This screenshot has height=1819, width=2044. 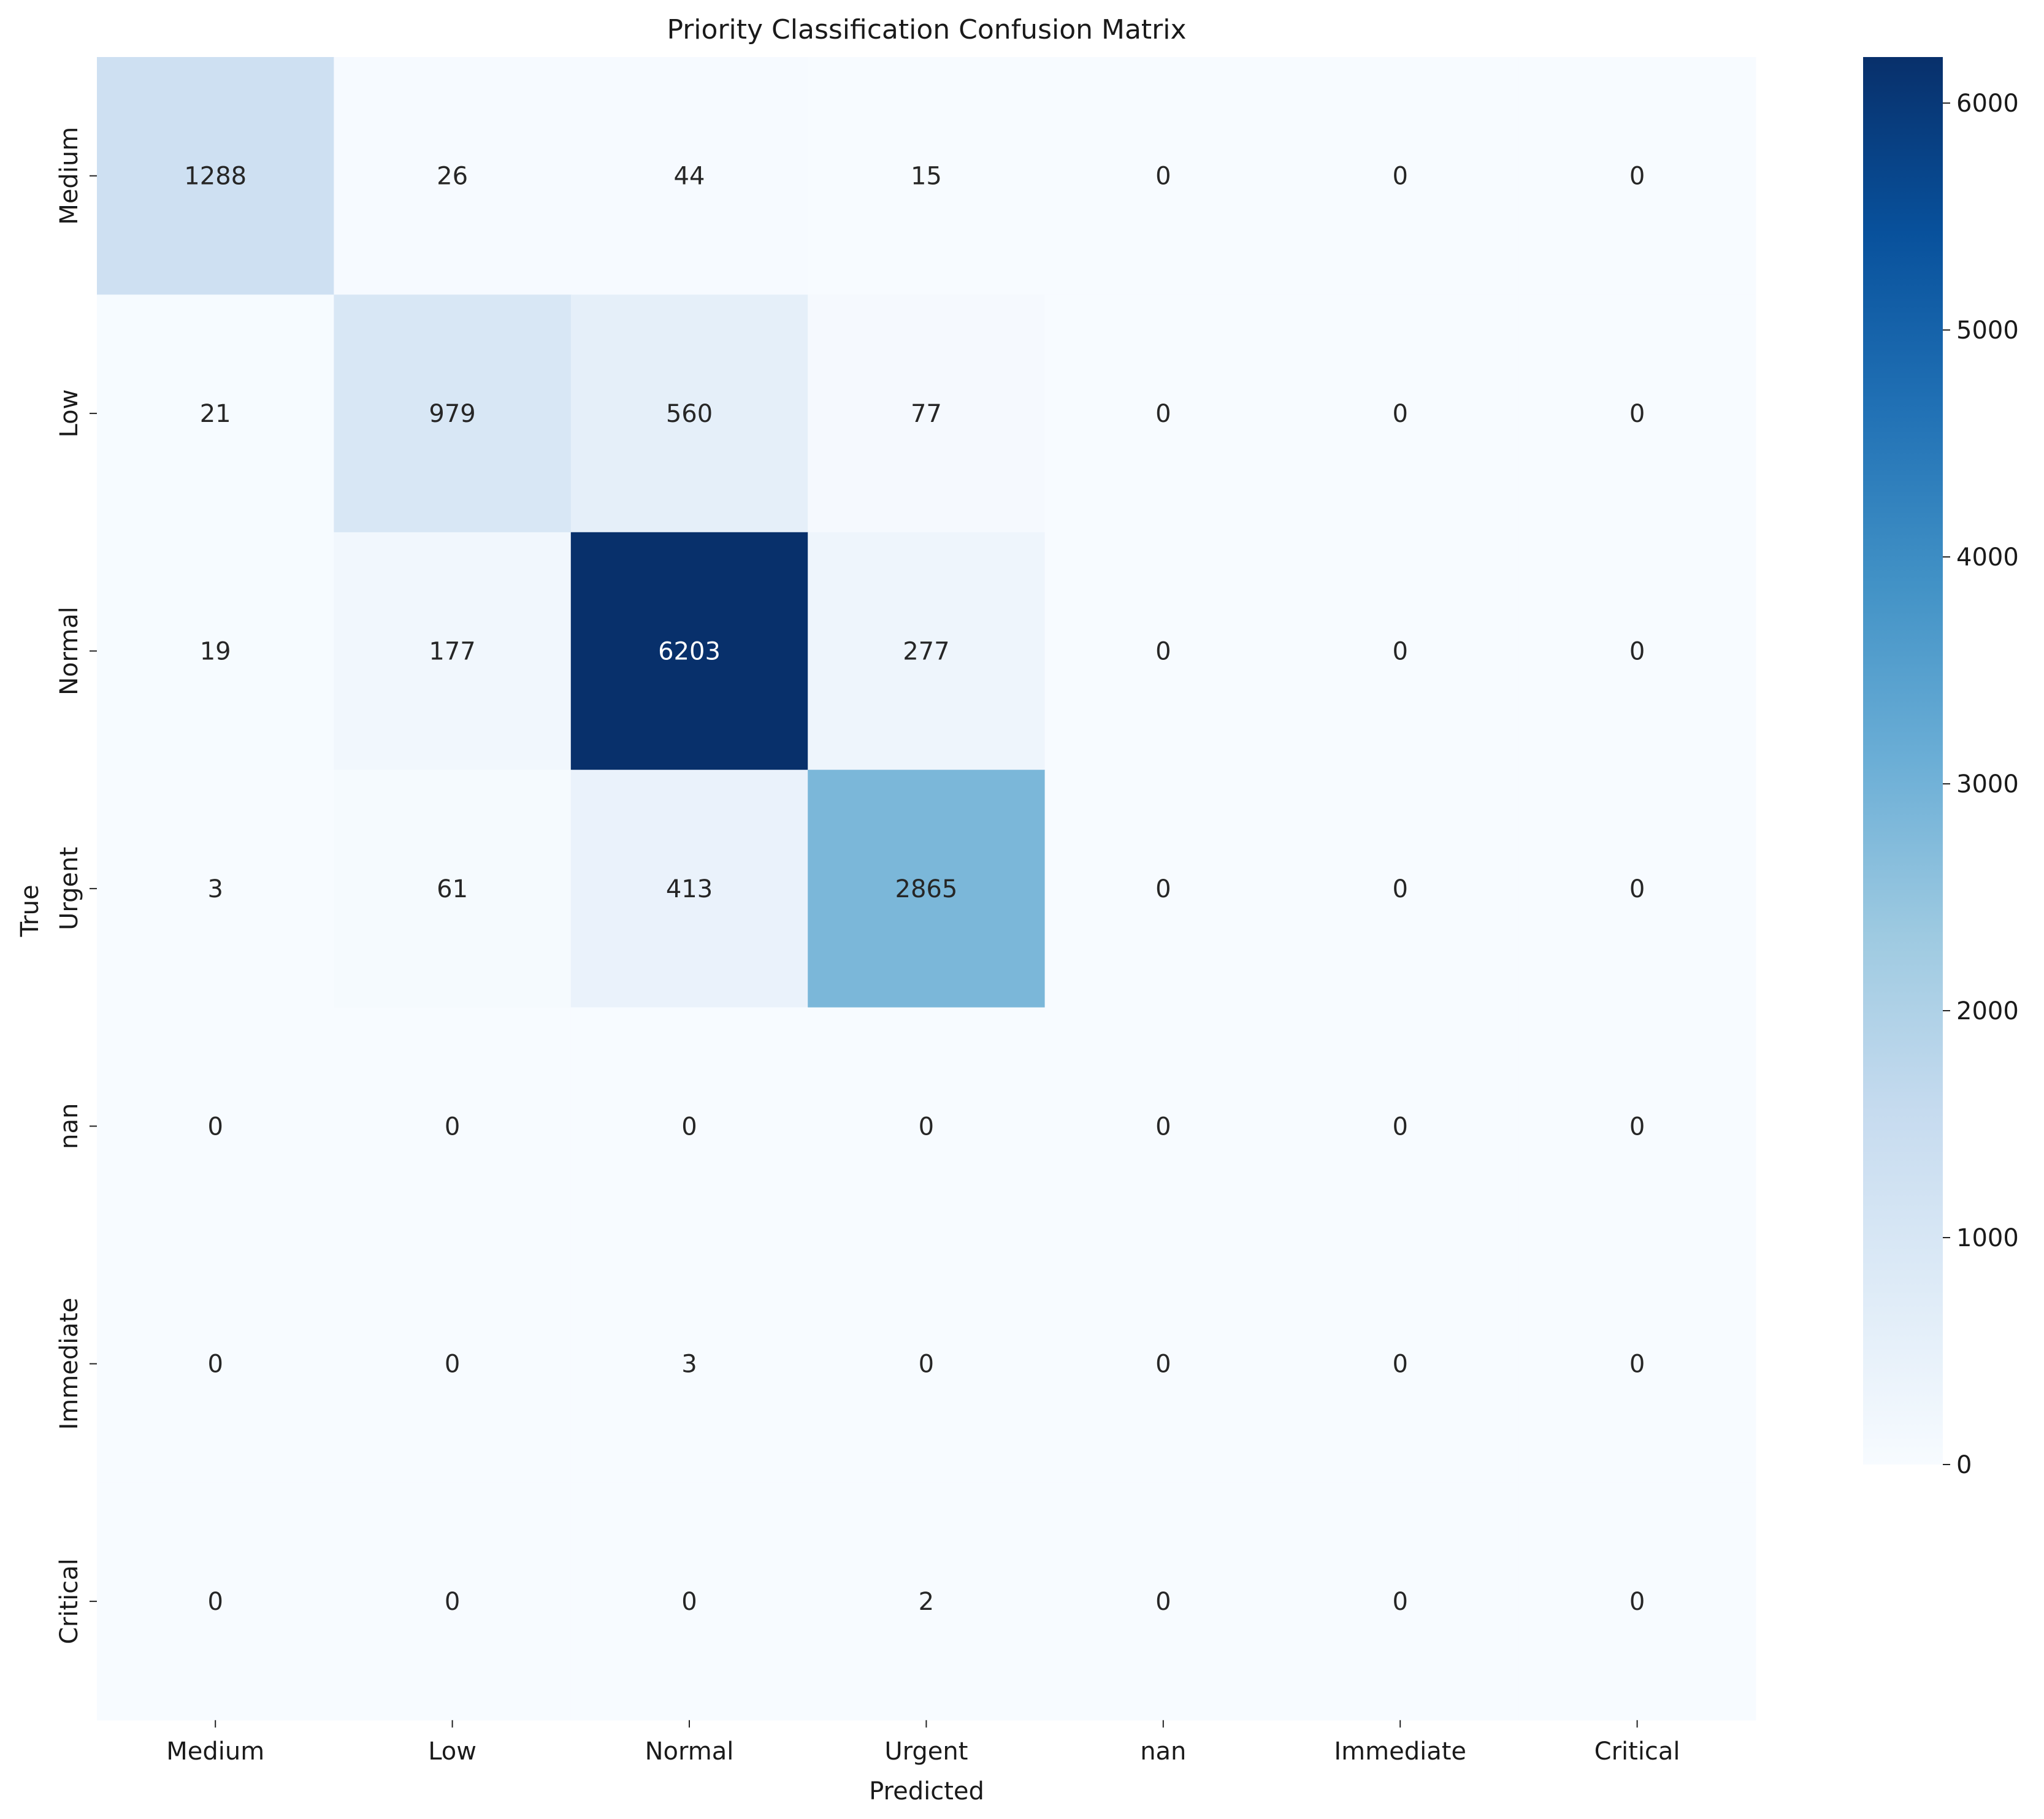 I want to click on colorbar: 0 1000 2000 3000 4000 5000 6000, so click(x=1941, y=768).